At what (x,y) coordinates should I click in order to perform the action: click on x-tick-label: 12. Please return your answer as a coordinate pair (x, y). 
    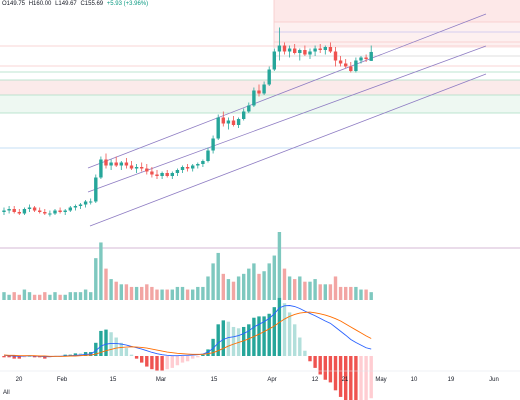
    Looking at the image, I should click on (315, 380).